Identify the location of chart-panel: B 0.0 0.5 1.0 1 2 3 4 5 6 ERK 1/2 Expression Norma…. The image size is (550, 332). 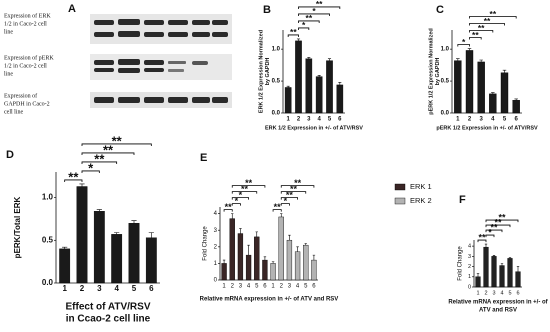
(310, 65).